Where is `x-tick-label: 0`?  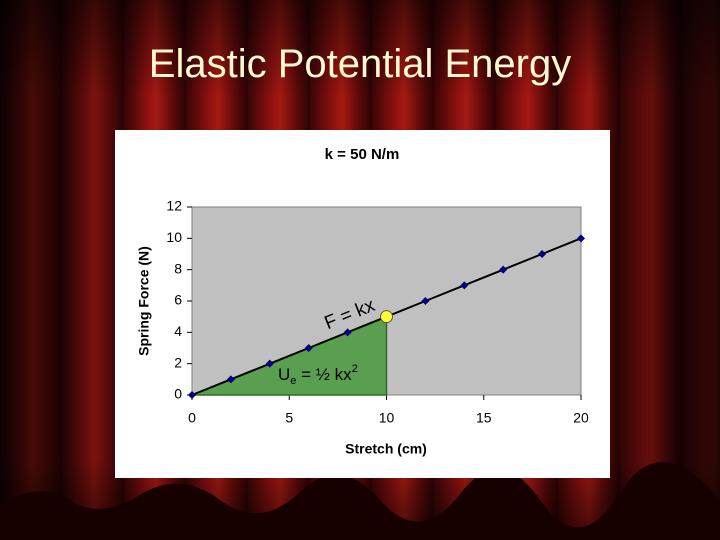 x-tick-label: 0 is located at coordinates (192, 418).